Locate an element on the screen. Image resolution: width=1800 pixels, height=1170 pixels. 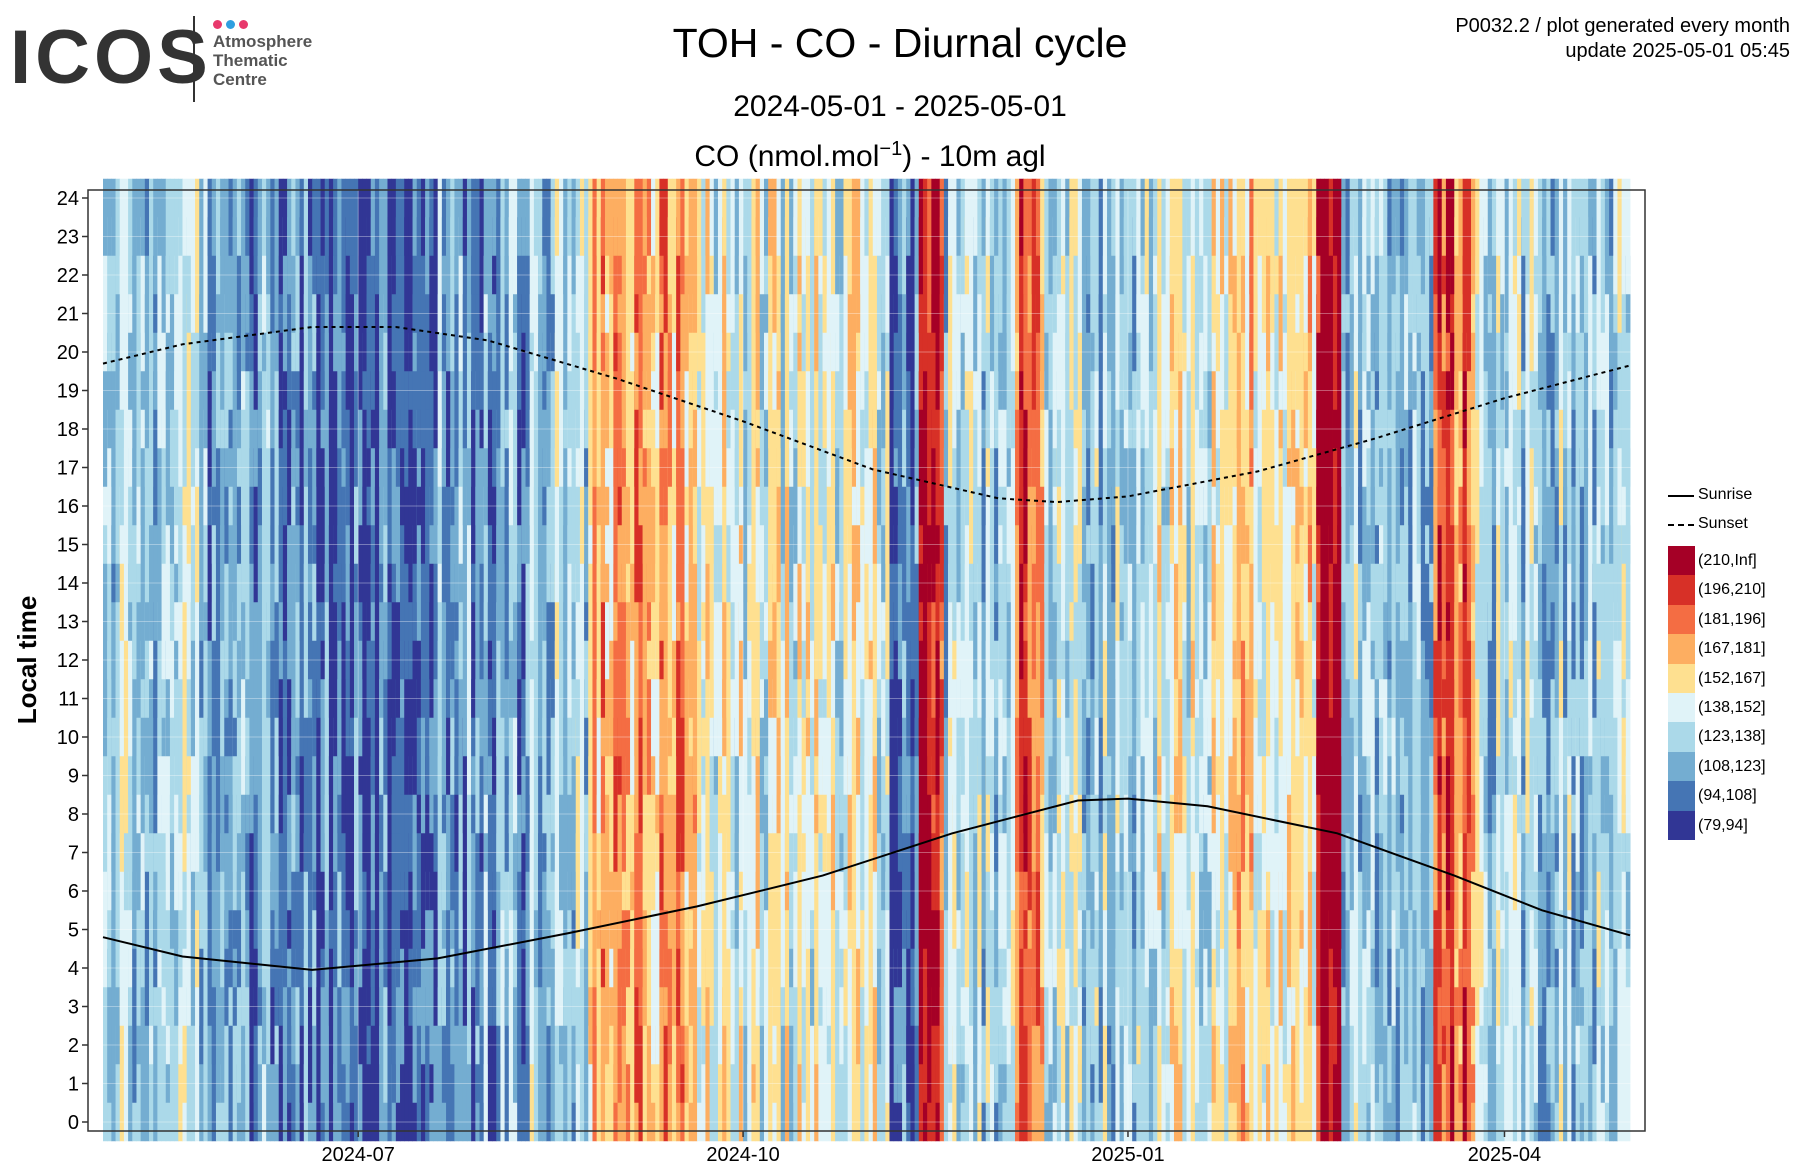
y-tick-label: 16 is located at coordinates (68, 507).